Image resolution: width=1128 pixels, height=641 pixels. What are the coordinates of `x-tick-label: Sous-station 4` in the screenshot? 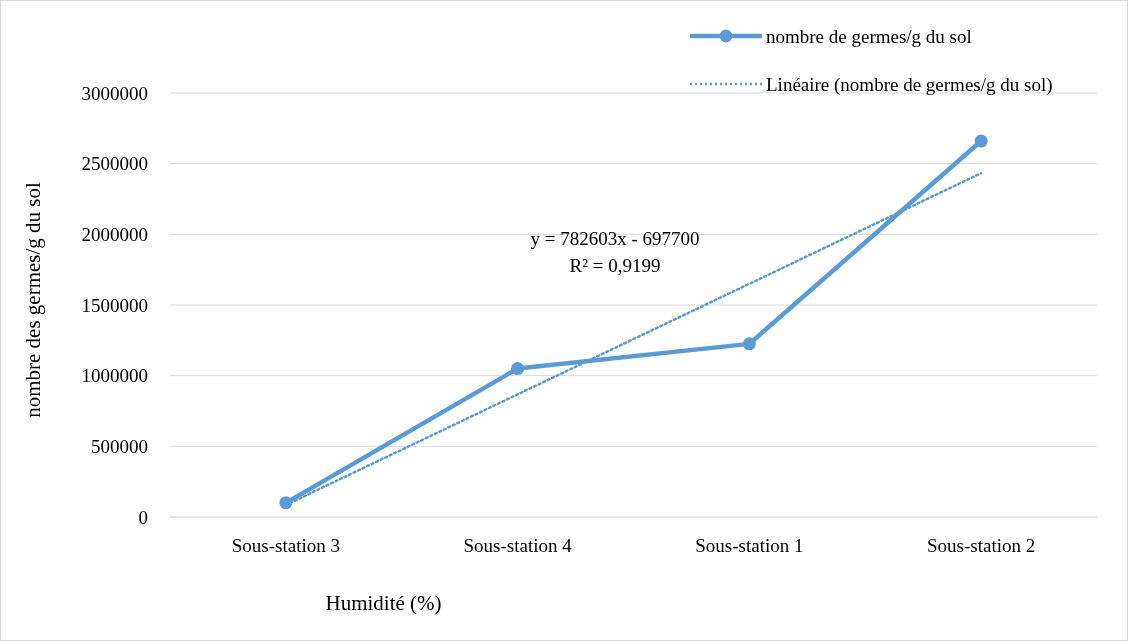 It's located at (518, 545).